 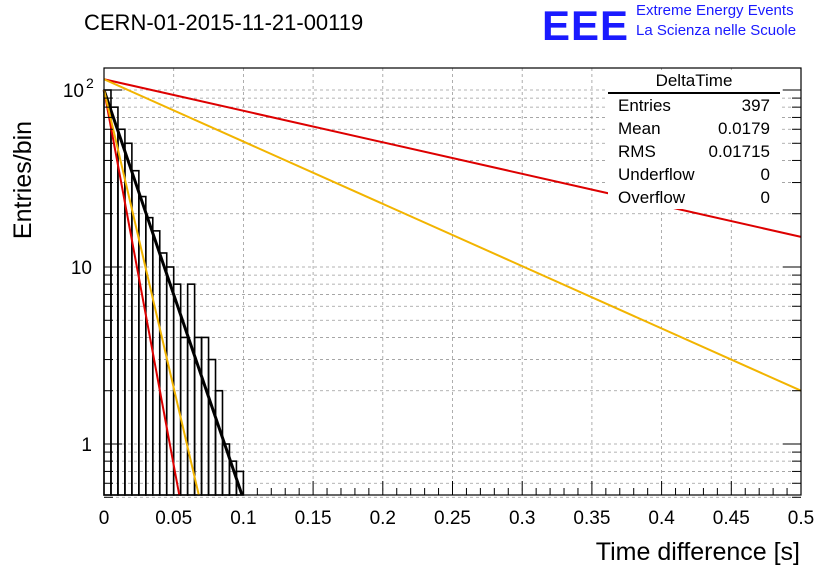 What do you see at coordinates (456, 505) in the screenshot?
I see `x-axis-ticks: 0 0.05 0.1 0.15 0.2 0.25 0.3 0.35 0.4 0.45 0.5` at bounding box center [456, 505].